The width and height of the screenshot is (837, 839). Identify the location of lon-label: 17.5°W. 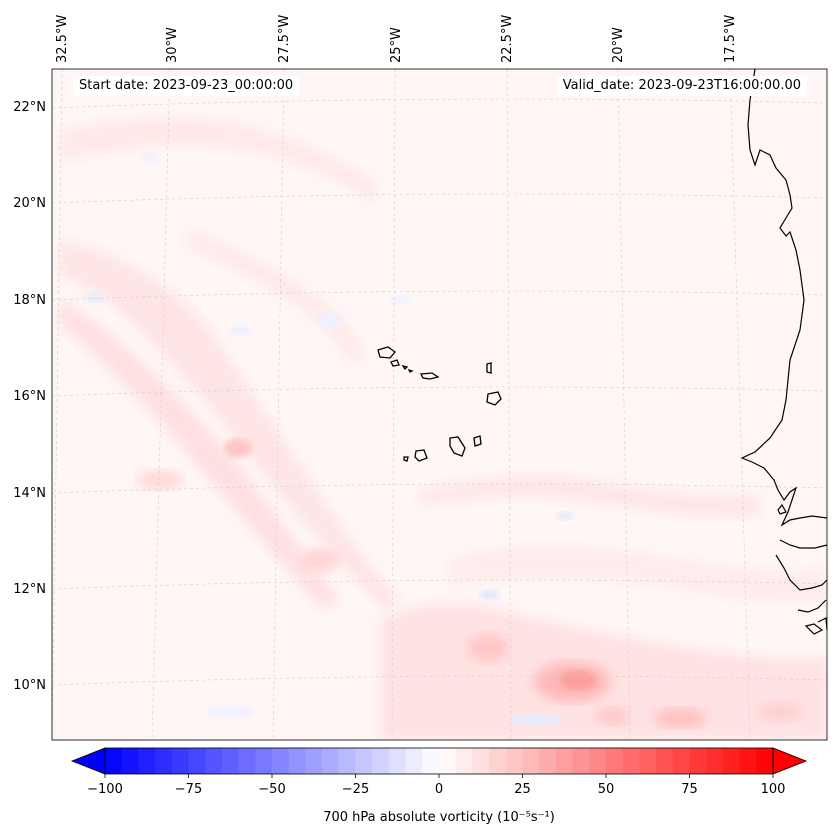
(730, 39).